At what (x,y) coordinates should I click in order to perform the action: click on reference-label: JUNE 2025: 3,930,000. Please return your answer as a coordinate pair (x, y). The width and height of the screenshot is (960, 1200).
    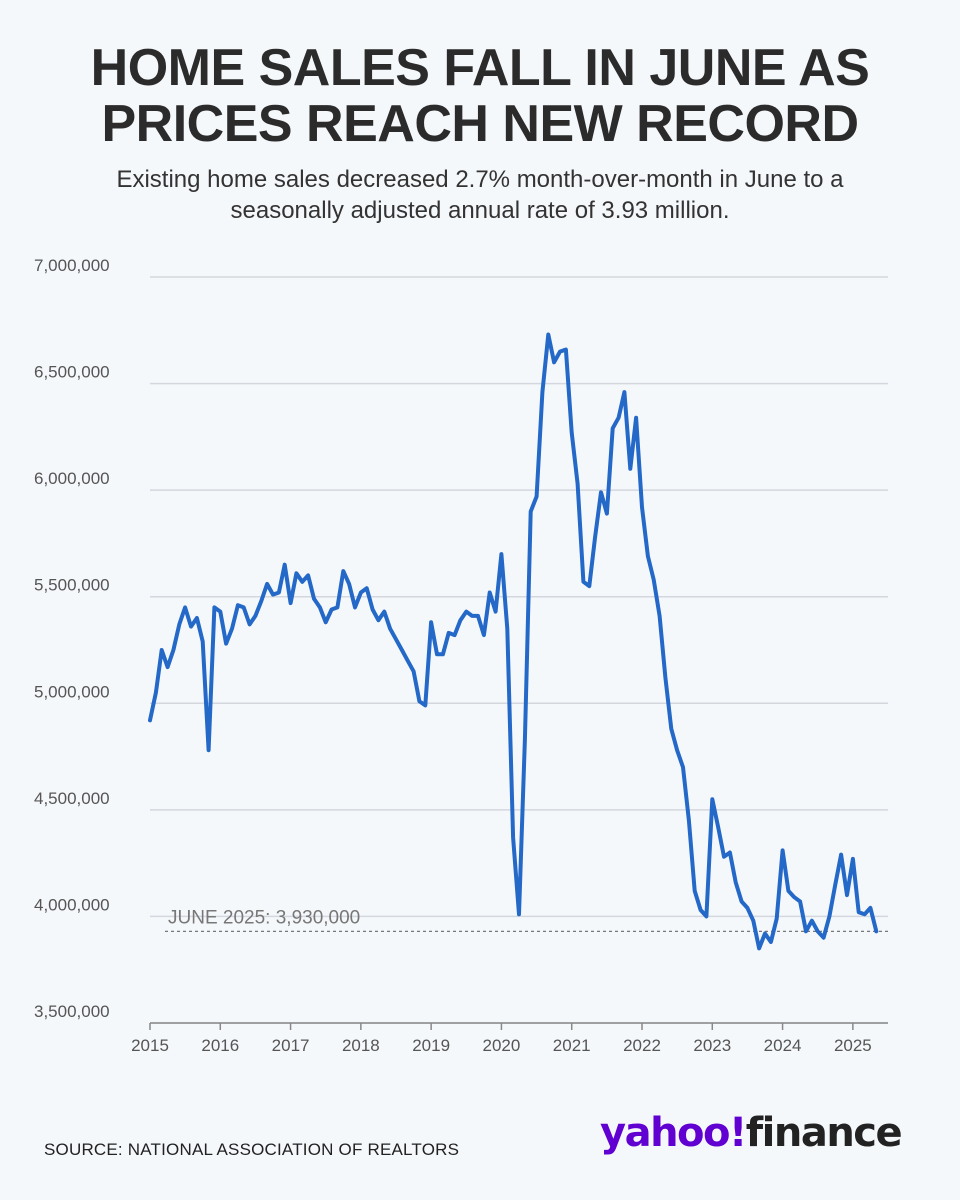
    Looking at the image, I should click on (264, 917).